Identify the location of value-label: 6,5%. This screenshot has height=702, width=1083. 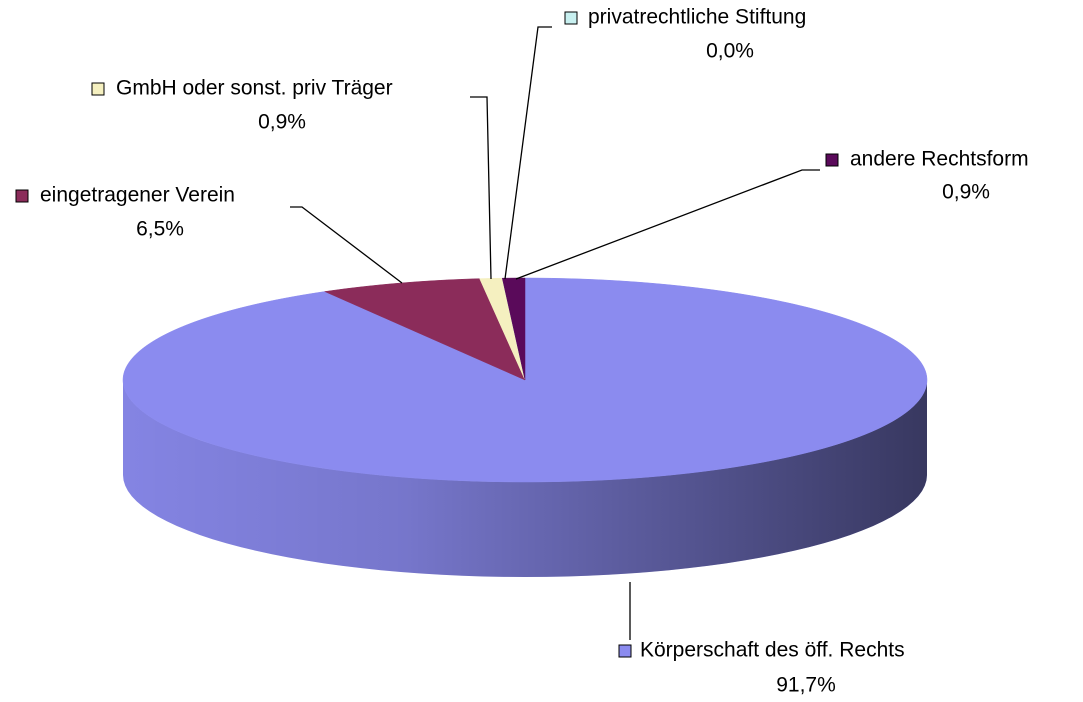
(160, 229).